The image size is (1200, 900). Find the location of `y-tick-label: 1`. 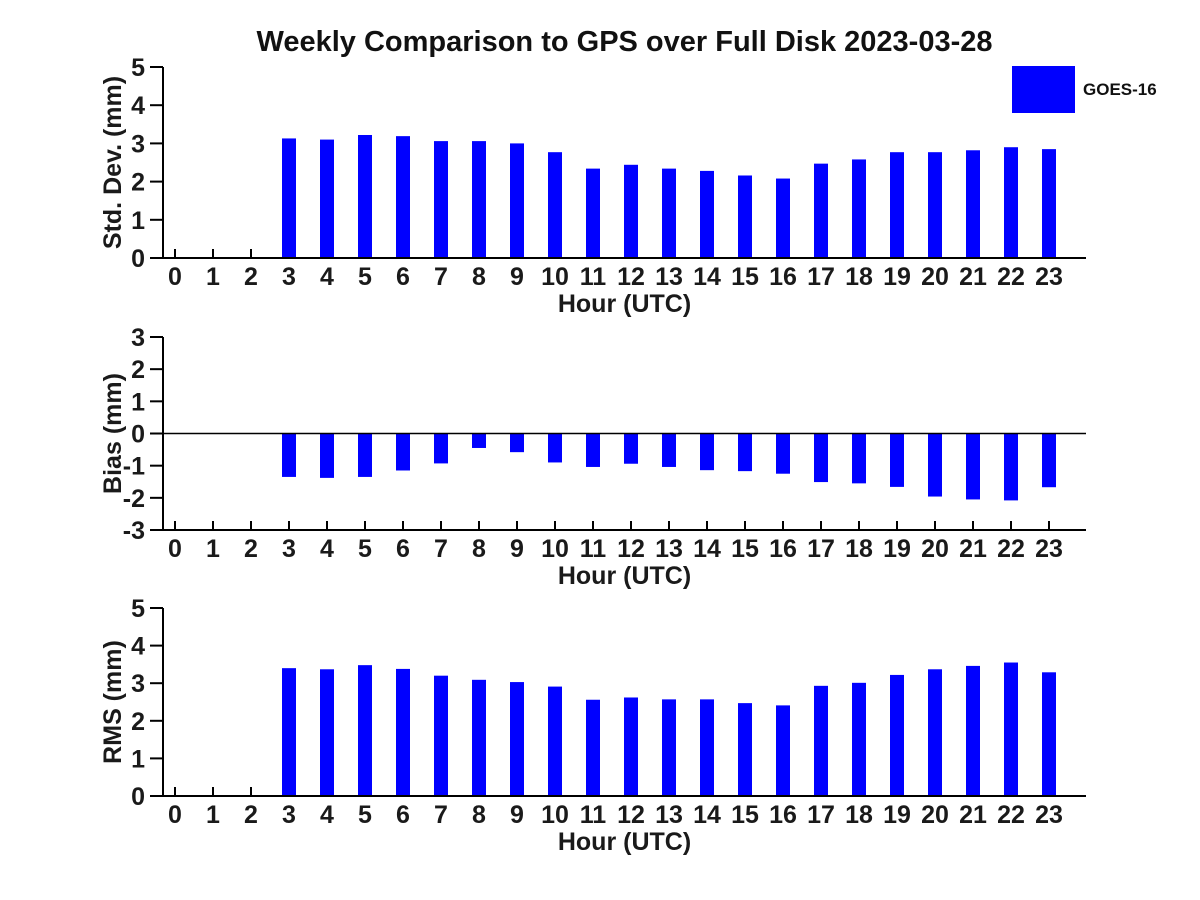

y-tick-label: 1 is located at coordinates (138, 221).